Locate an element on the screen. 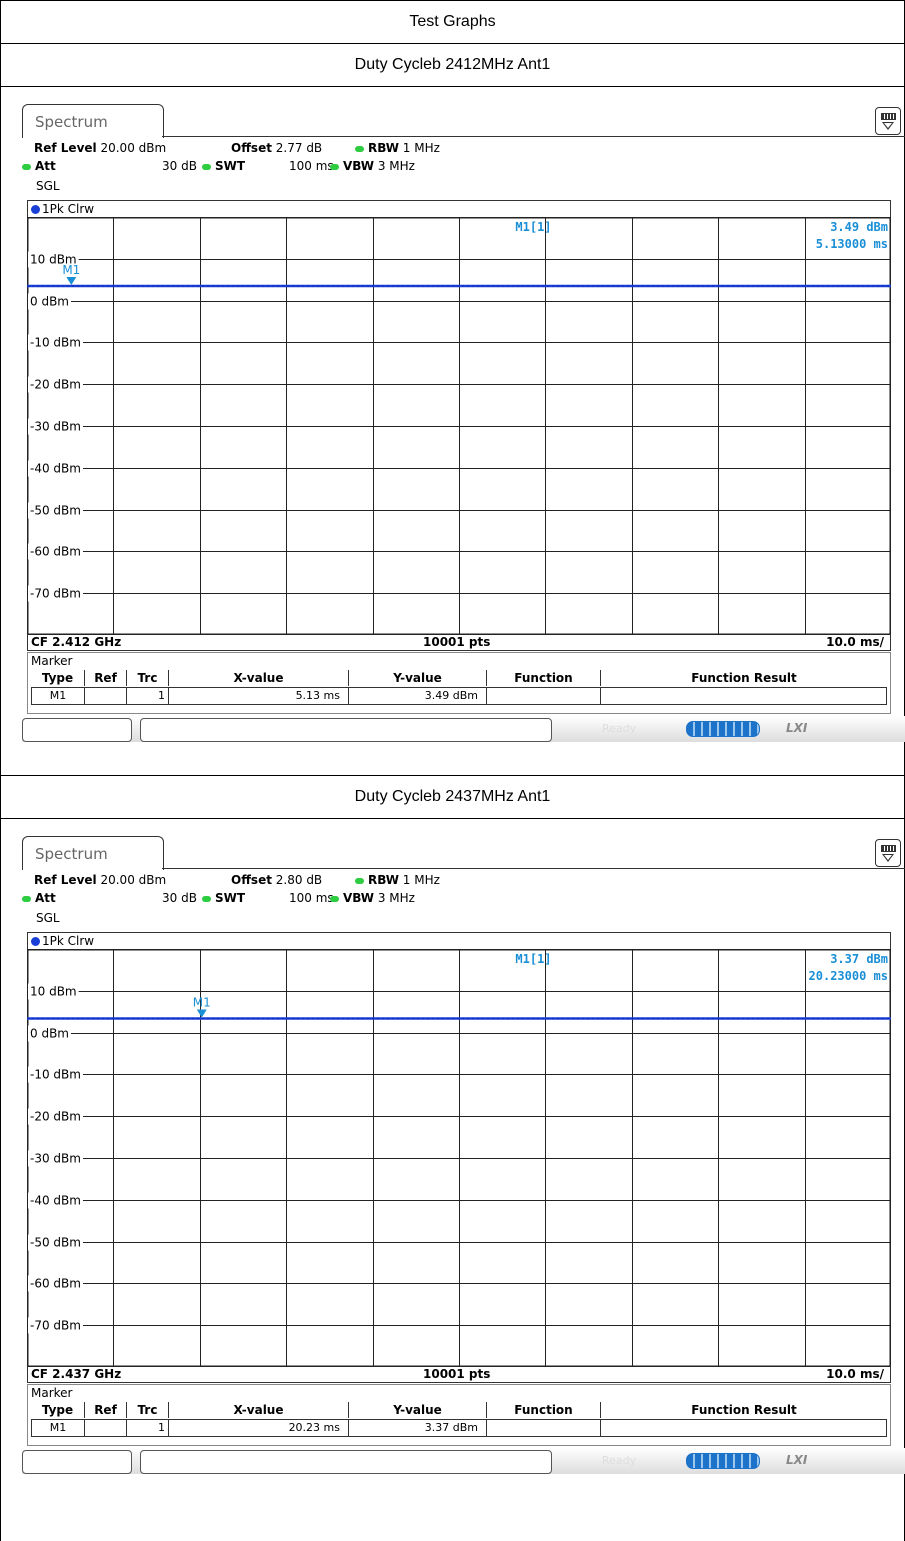 This screenshot has width=905, height=1541. status-bar: Ready LXI is located at coordinates (463, 1461).